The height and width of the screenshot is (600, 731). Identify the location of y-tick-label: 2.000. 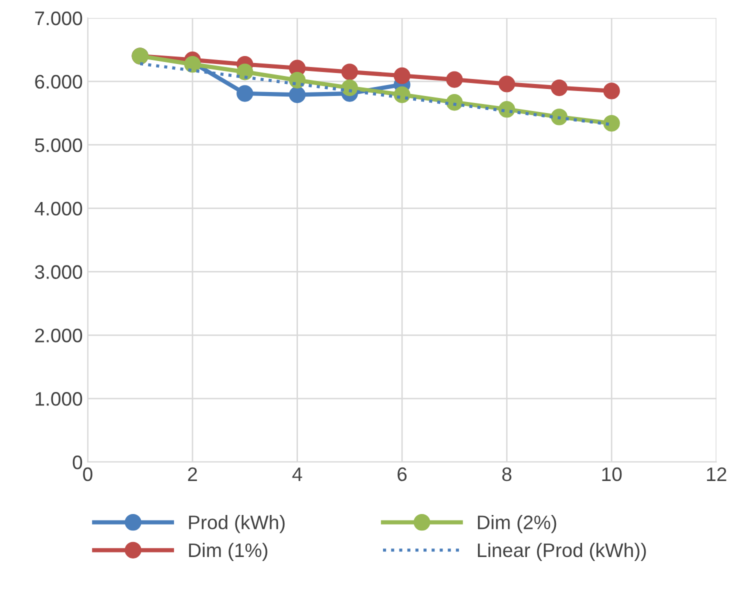
(58, 335).